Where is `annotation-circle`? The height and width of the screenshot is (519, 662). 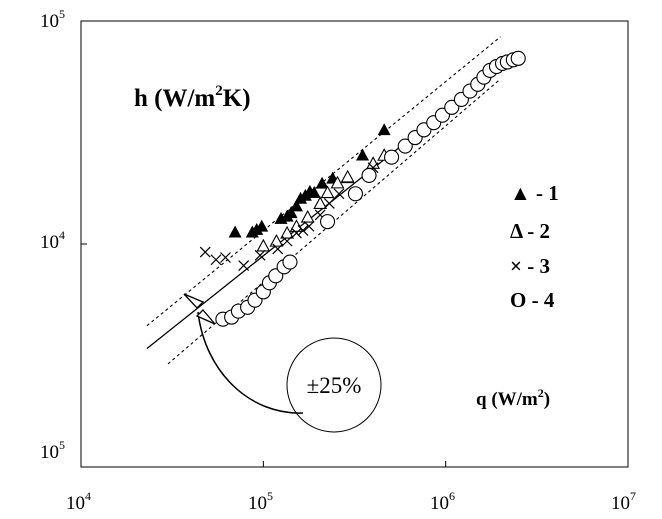 annotation-circle is located at coordinates (334, 385).